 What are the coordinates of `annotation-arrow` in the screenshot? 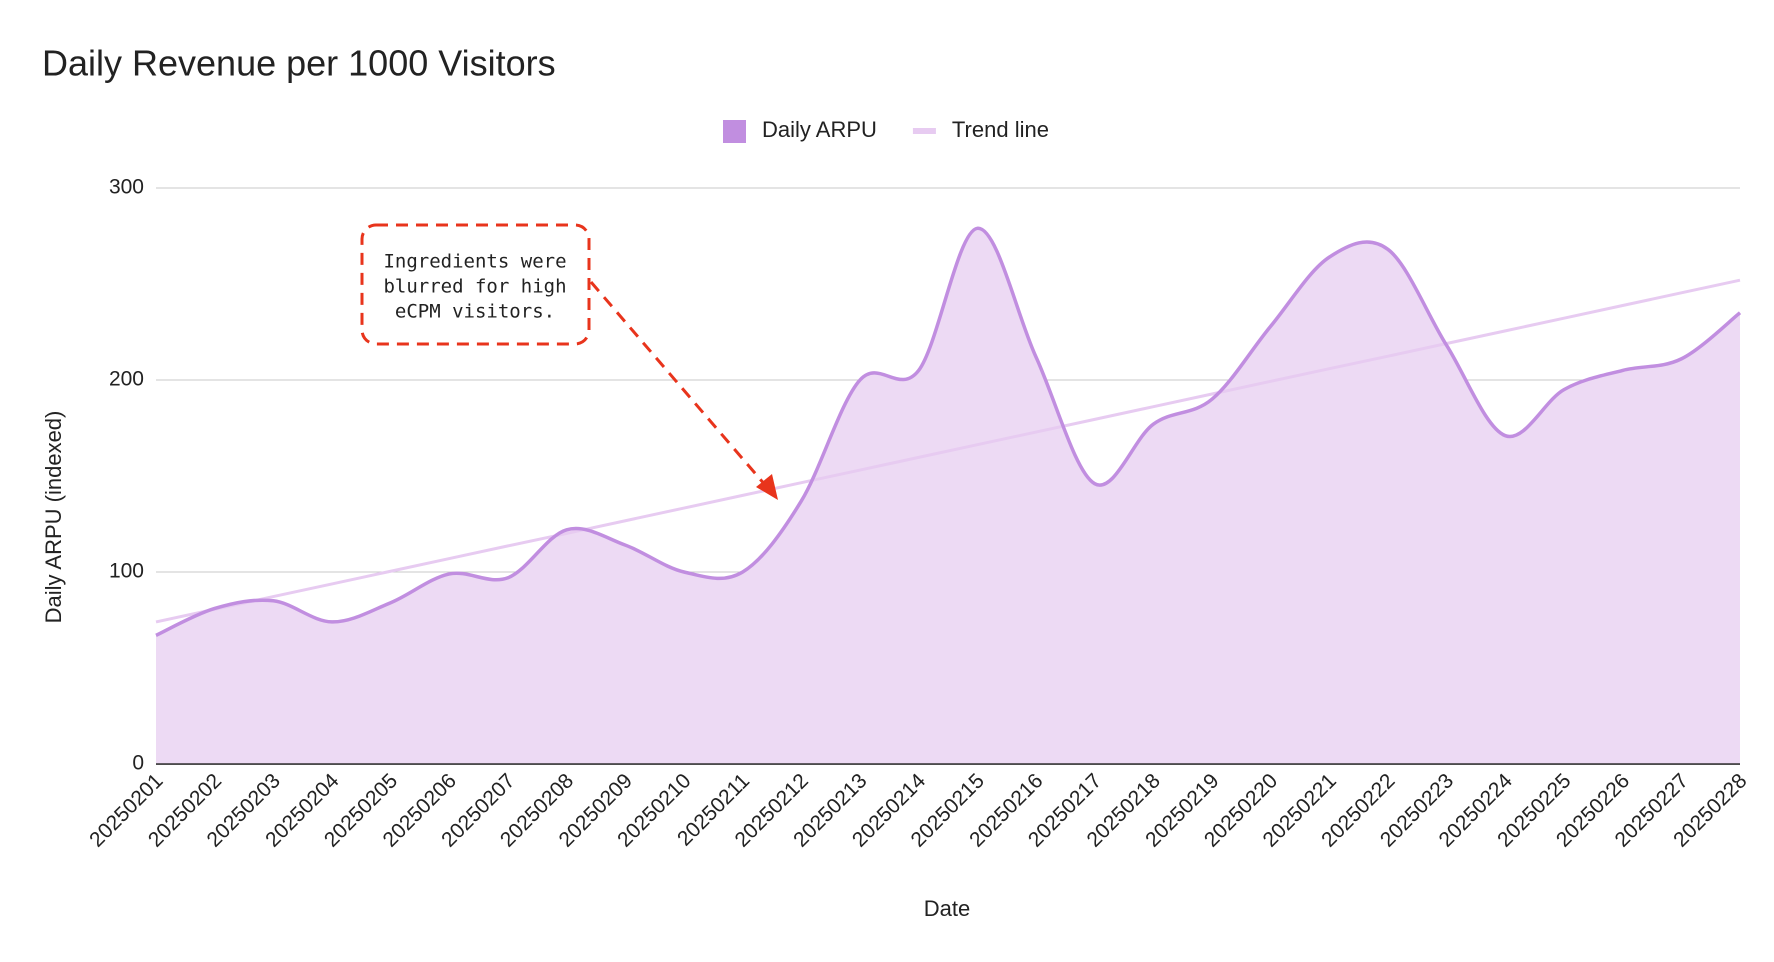 It's located at (678, 384).